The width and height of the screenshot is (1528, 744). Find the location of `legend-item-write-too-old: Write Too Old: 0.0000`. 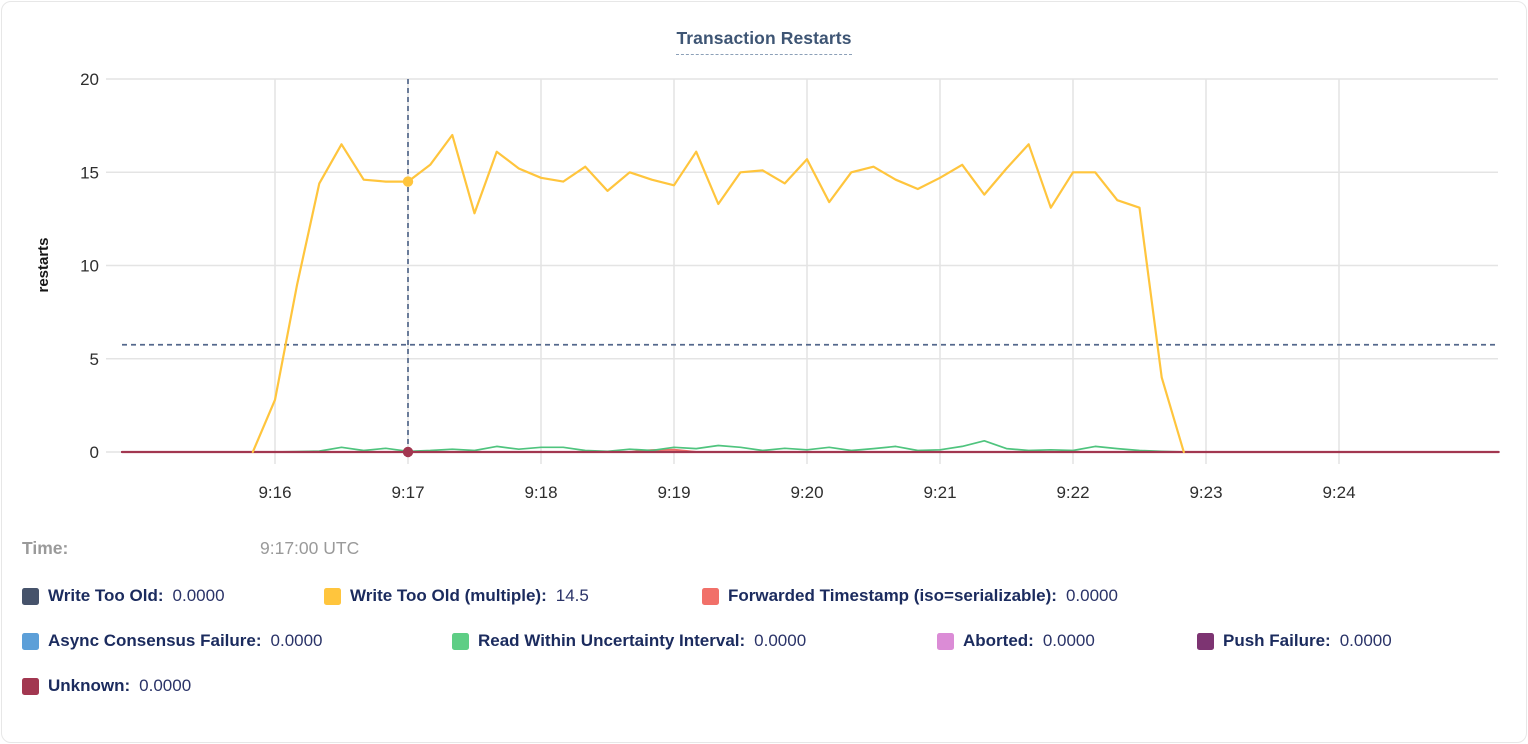

legend-item-write-too-old: Write Too Old: 0.0000 is located at coordinates (173, 596).